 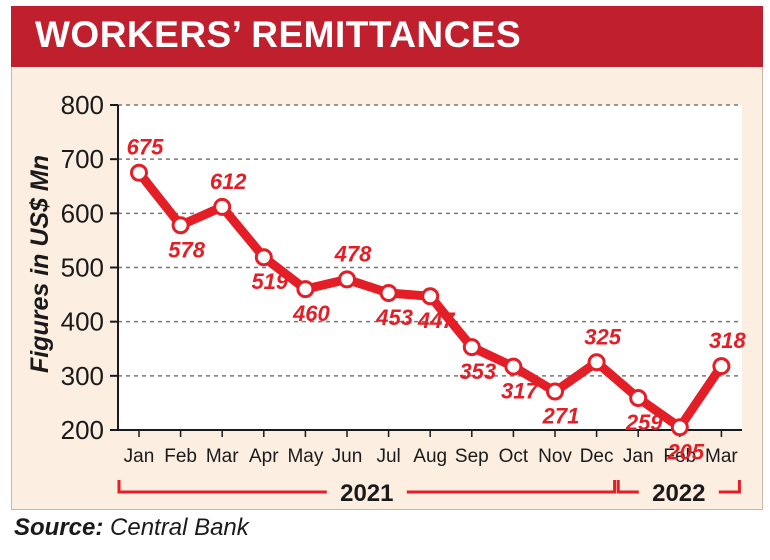 I want to click on y-tick-label: 300, so click(x=82, y=376).